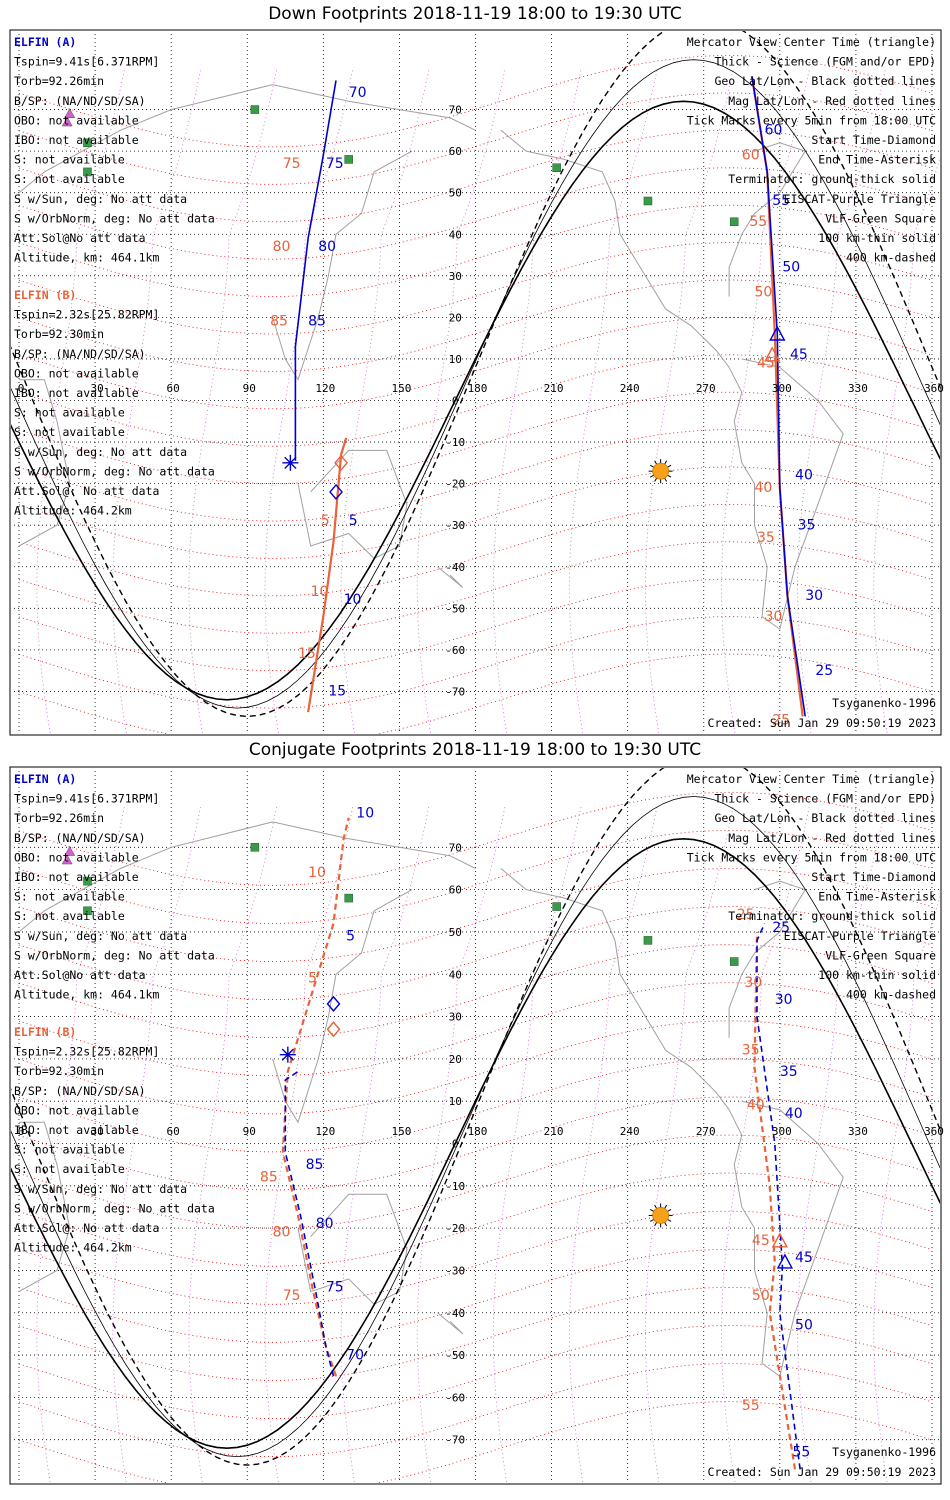 Image resolution: width=950 pixels, height=1500 pixels. I want to click on tick-label-a: 5, so click(350, 936).